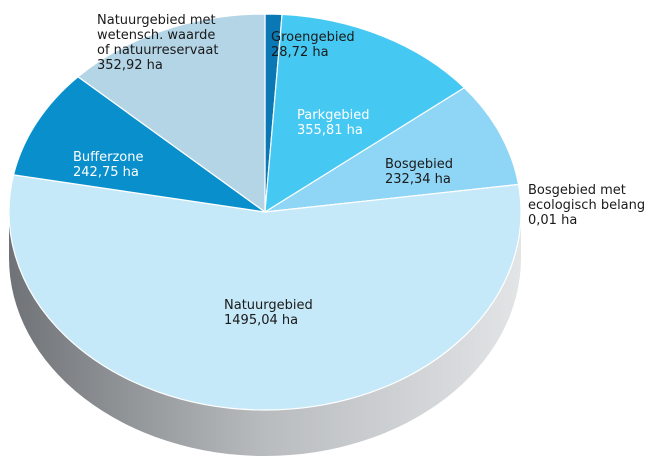  What do you see at coordinates (130, 65) in the screenshot?
I see `slice-value: 352,92 ha` at bounding box center [130, 65].